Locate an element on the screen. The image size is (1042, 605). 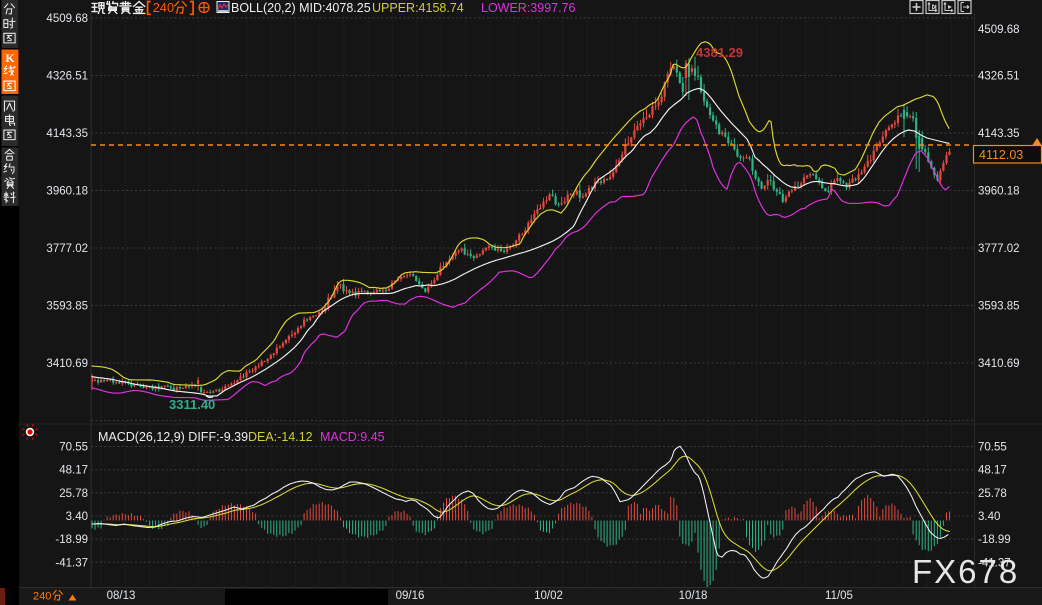
svg-text: 08/13 is located at coordinates (121, 596).